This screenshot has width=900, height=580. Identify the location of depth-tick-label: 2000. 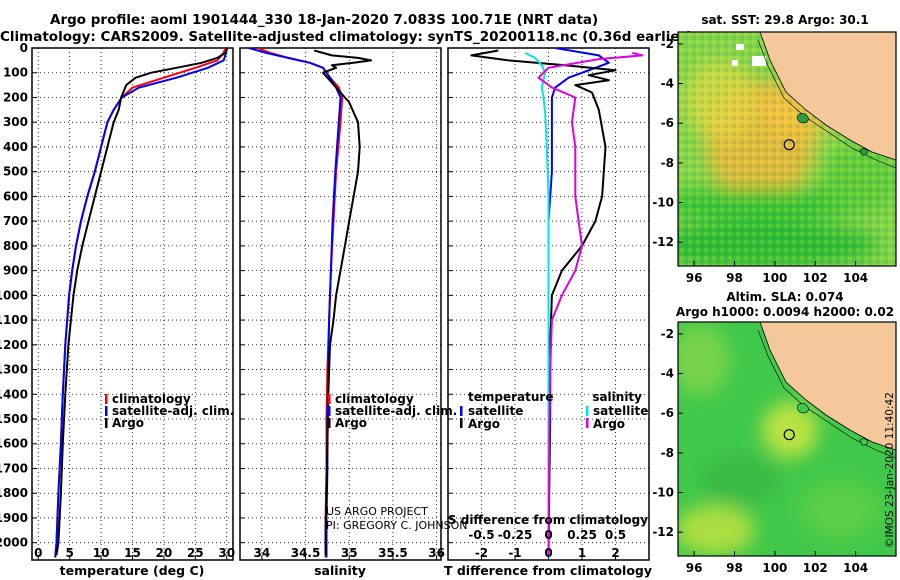
(14, 543).